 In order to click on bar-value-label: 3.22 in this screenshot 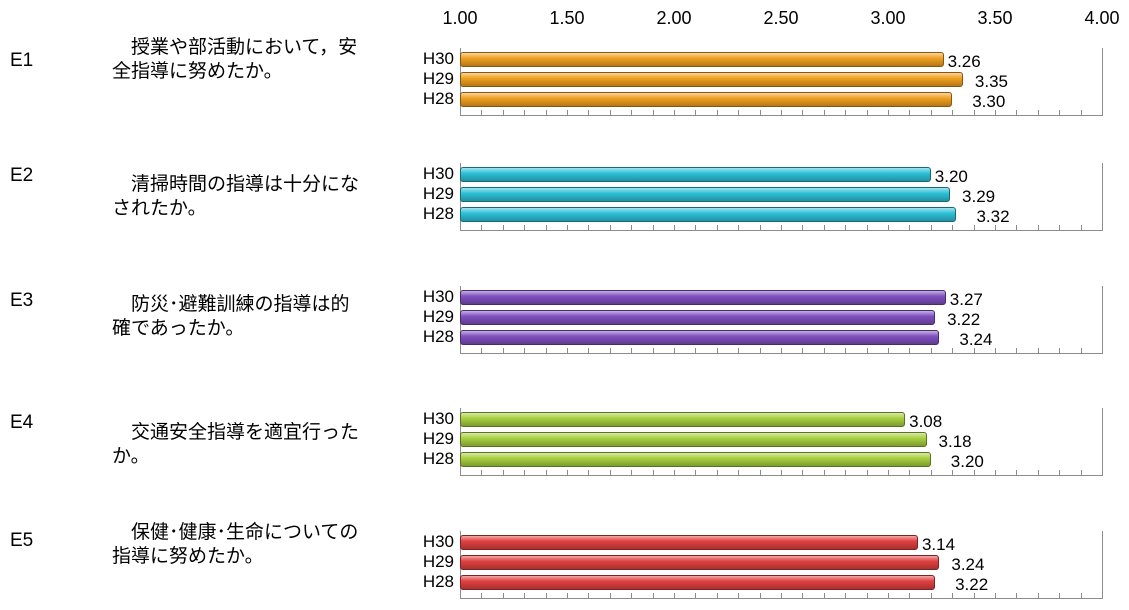, I will do `click(972, 584)`.